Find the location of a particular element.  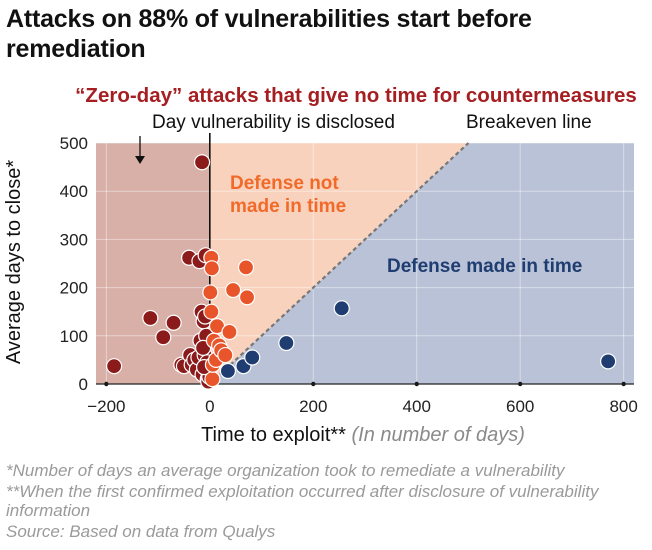

y-axis-label: Average days to close* is located at coordinates (14, 262).